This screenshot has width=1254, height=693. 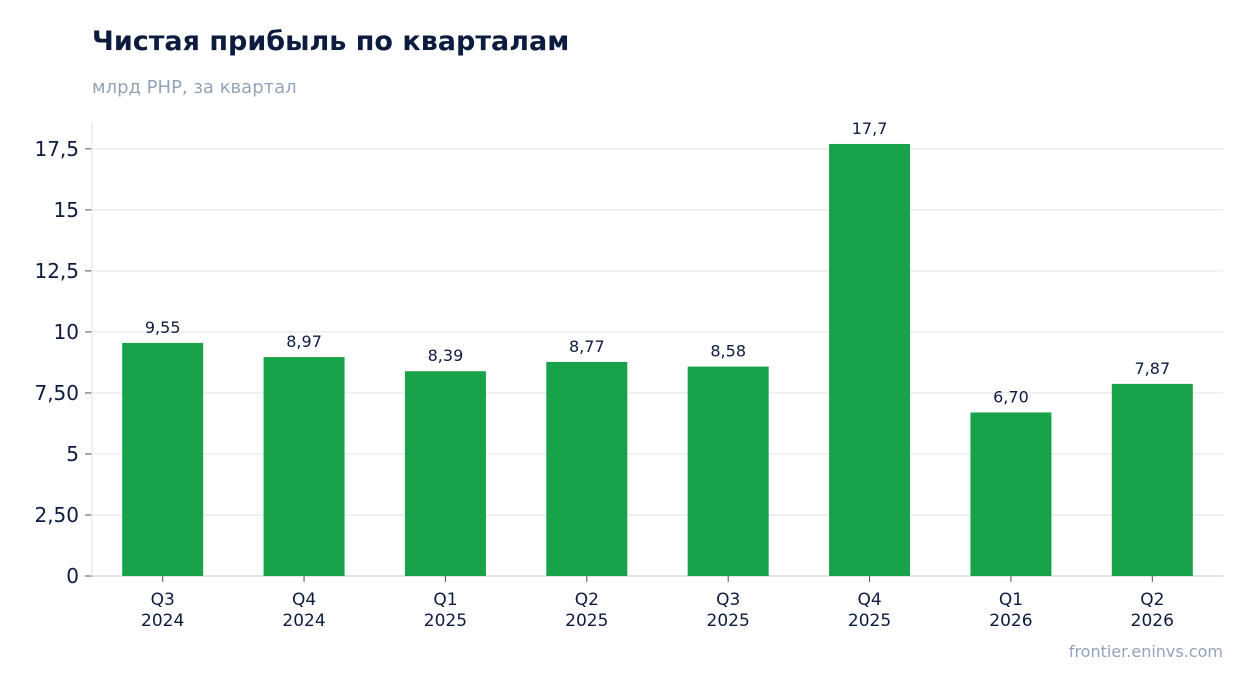 I want to click on data-label: 8,77, so click(x=587, y=346).